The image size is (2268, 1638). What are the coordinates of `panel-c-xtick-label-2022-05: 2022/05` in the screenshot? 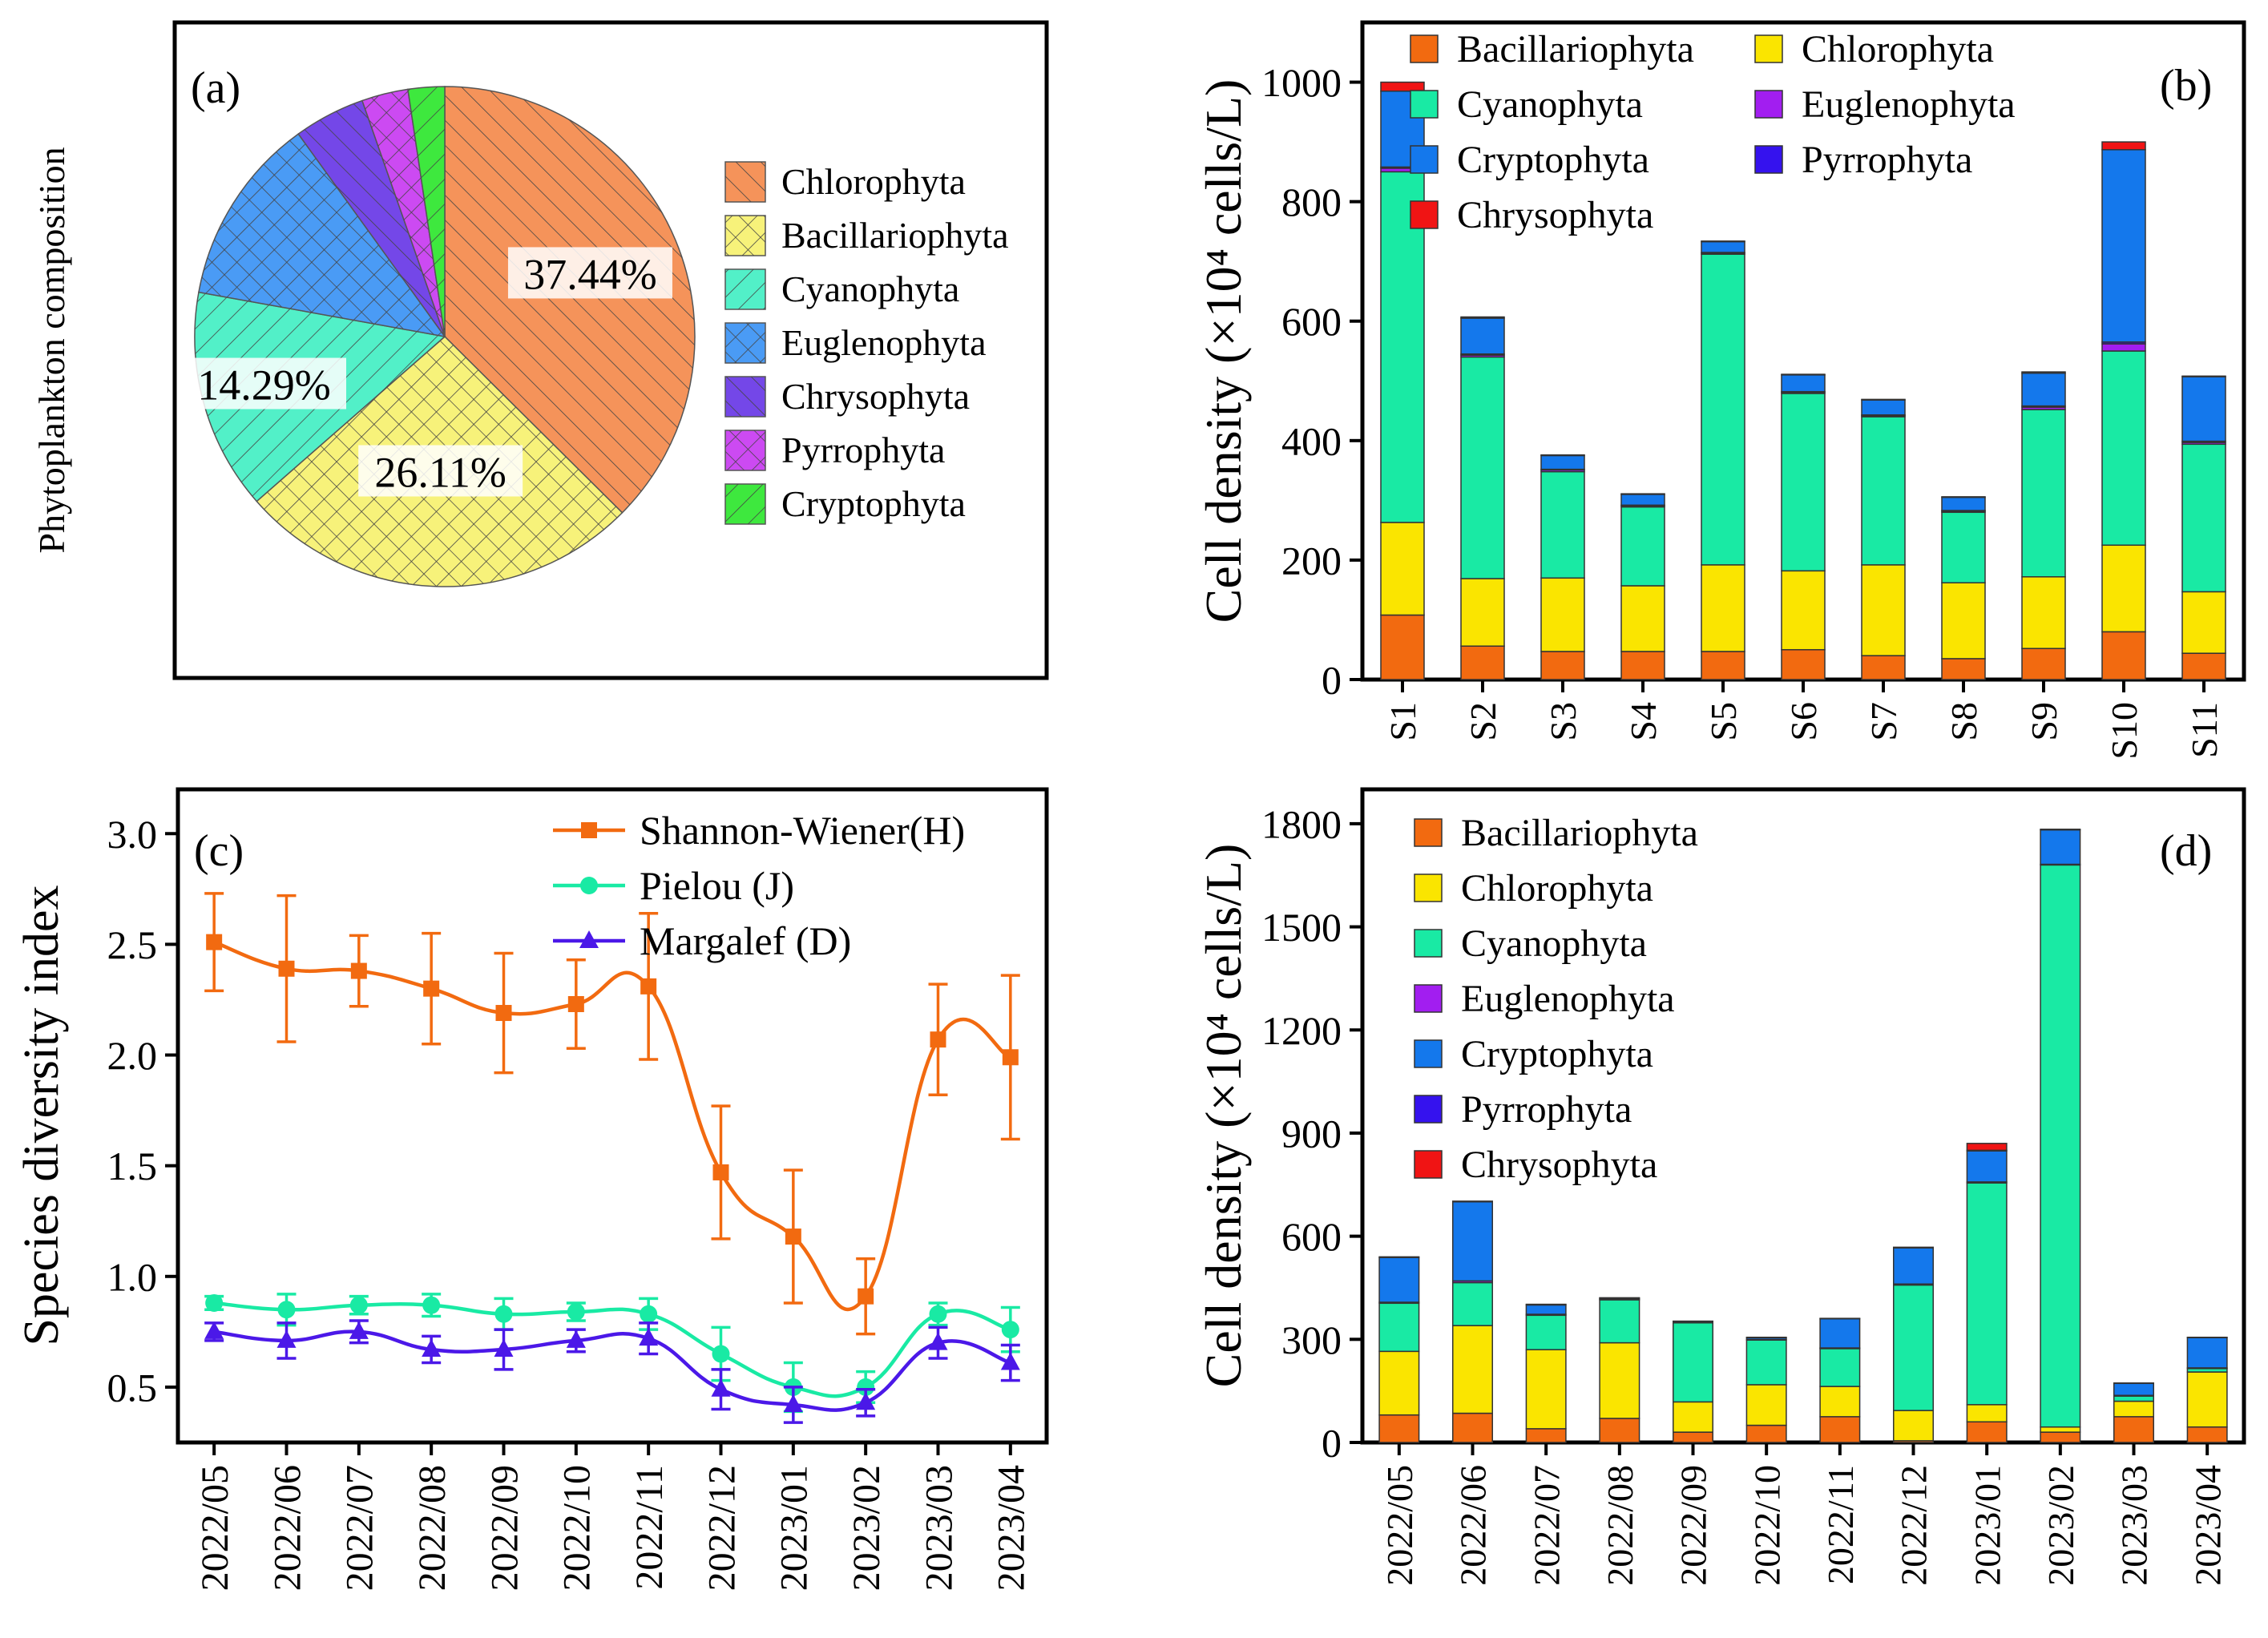 It's located at (215, 1528).